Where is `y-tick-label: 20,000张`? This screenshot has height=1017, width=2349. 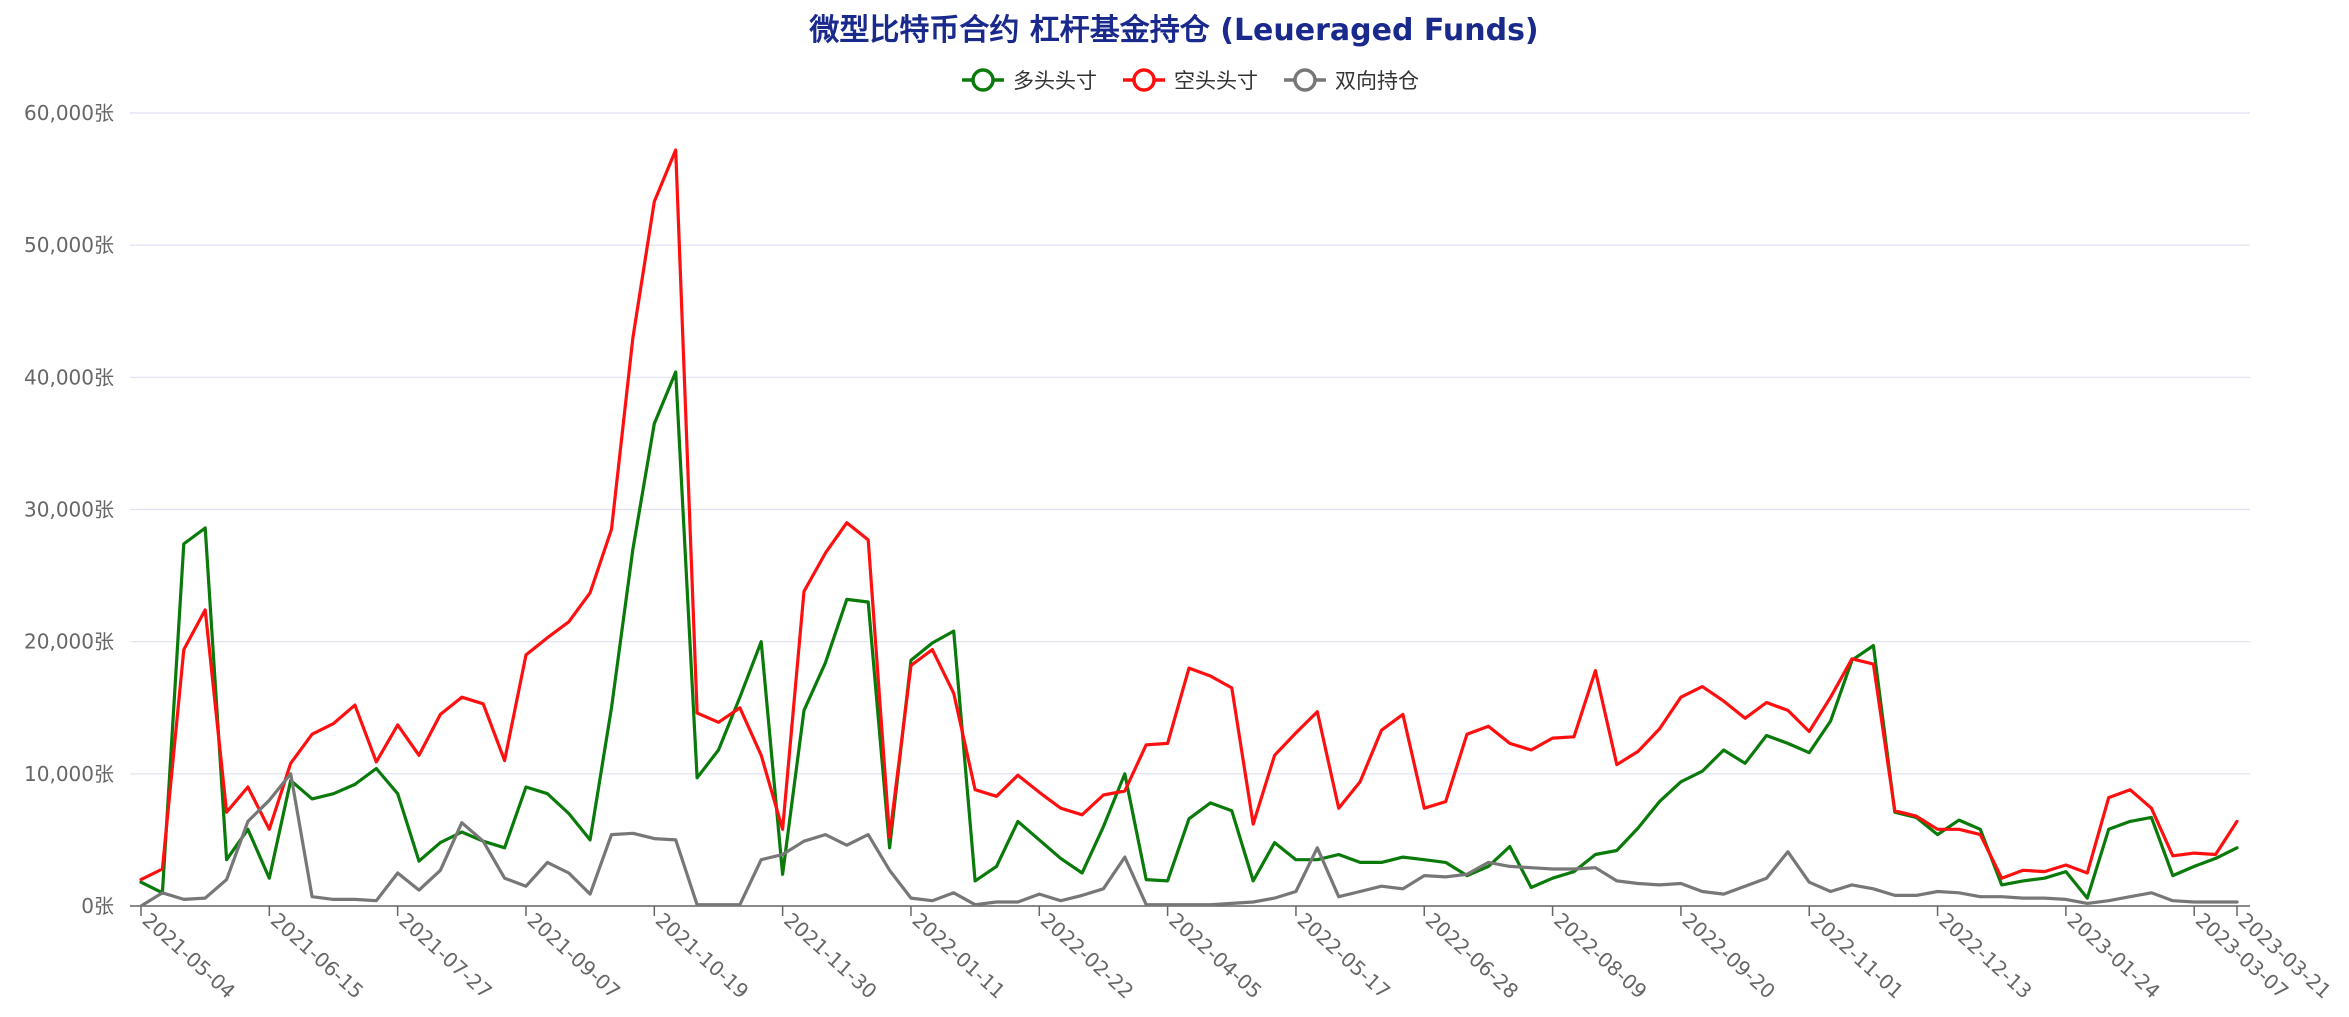 y-tick-label: 20,000张 is located at coordinates (69, 642).